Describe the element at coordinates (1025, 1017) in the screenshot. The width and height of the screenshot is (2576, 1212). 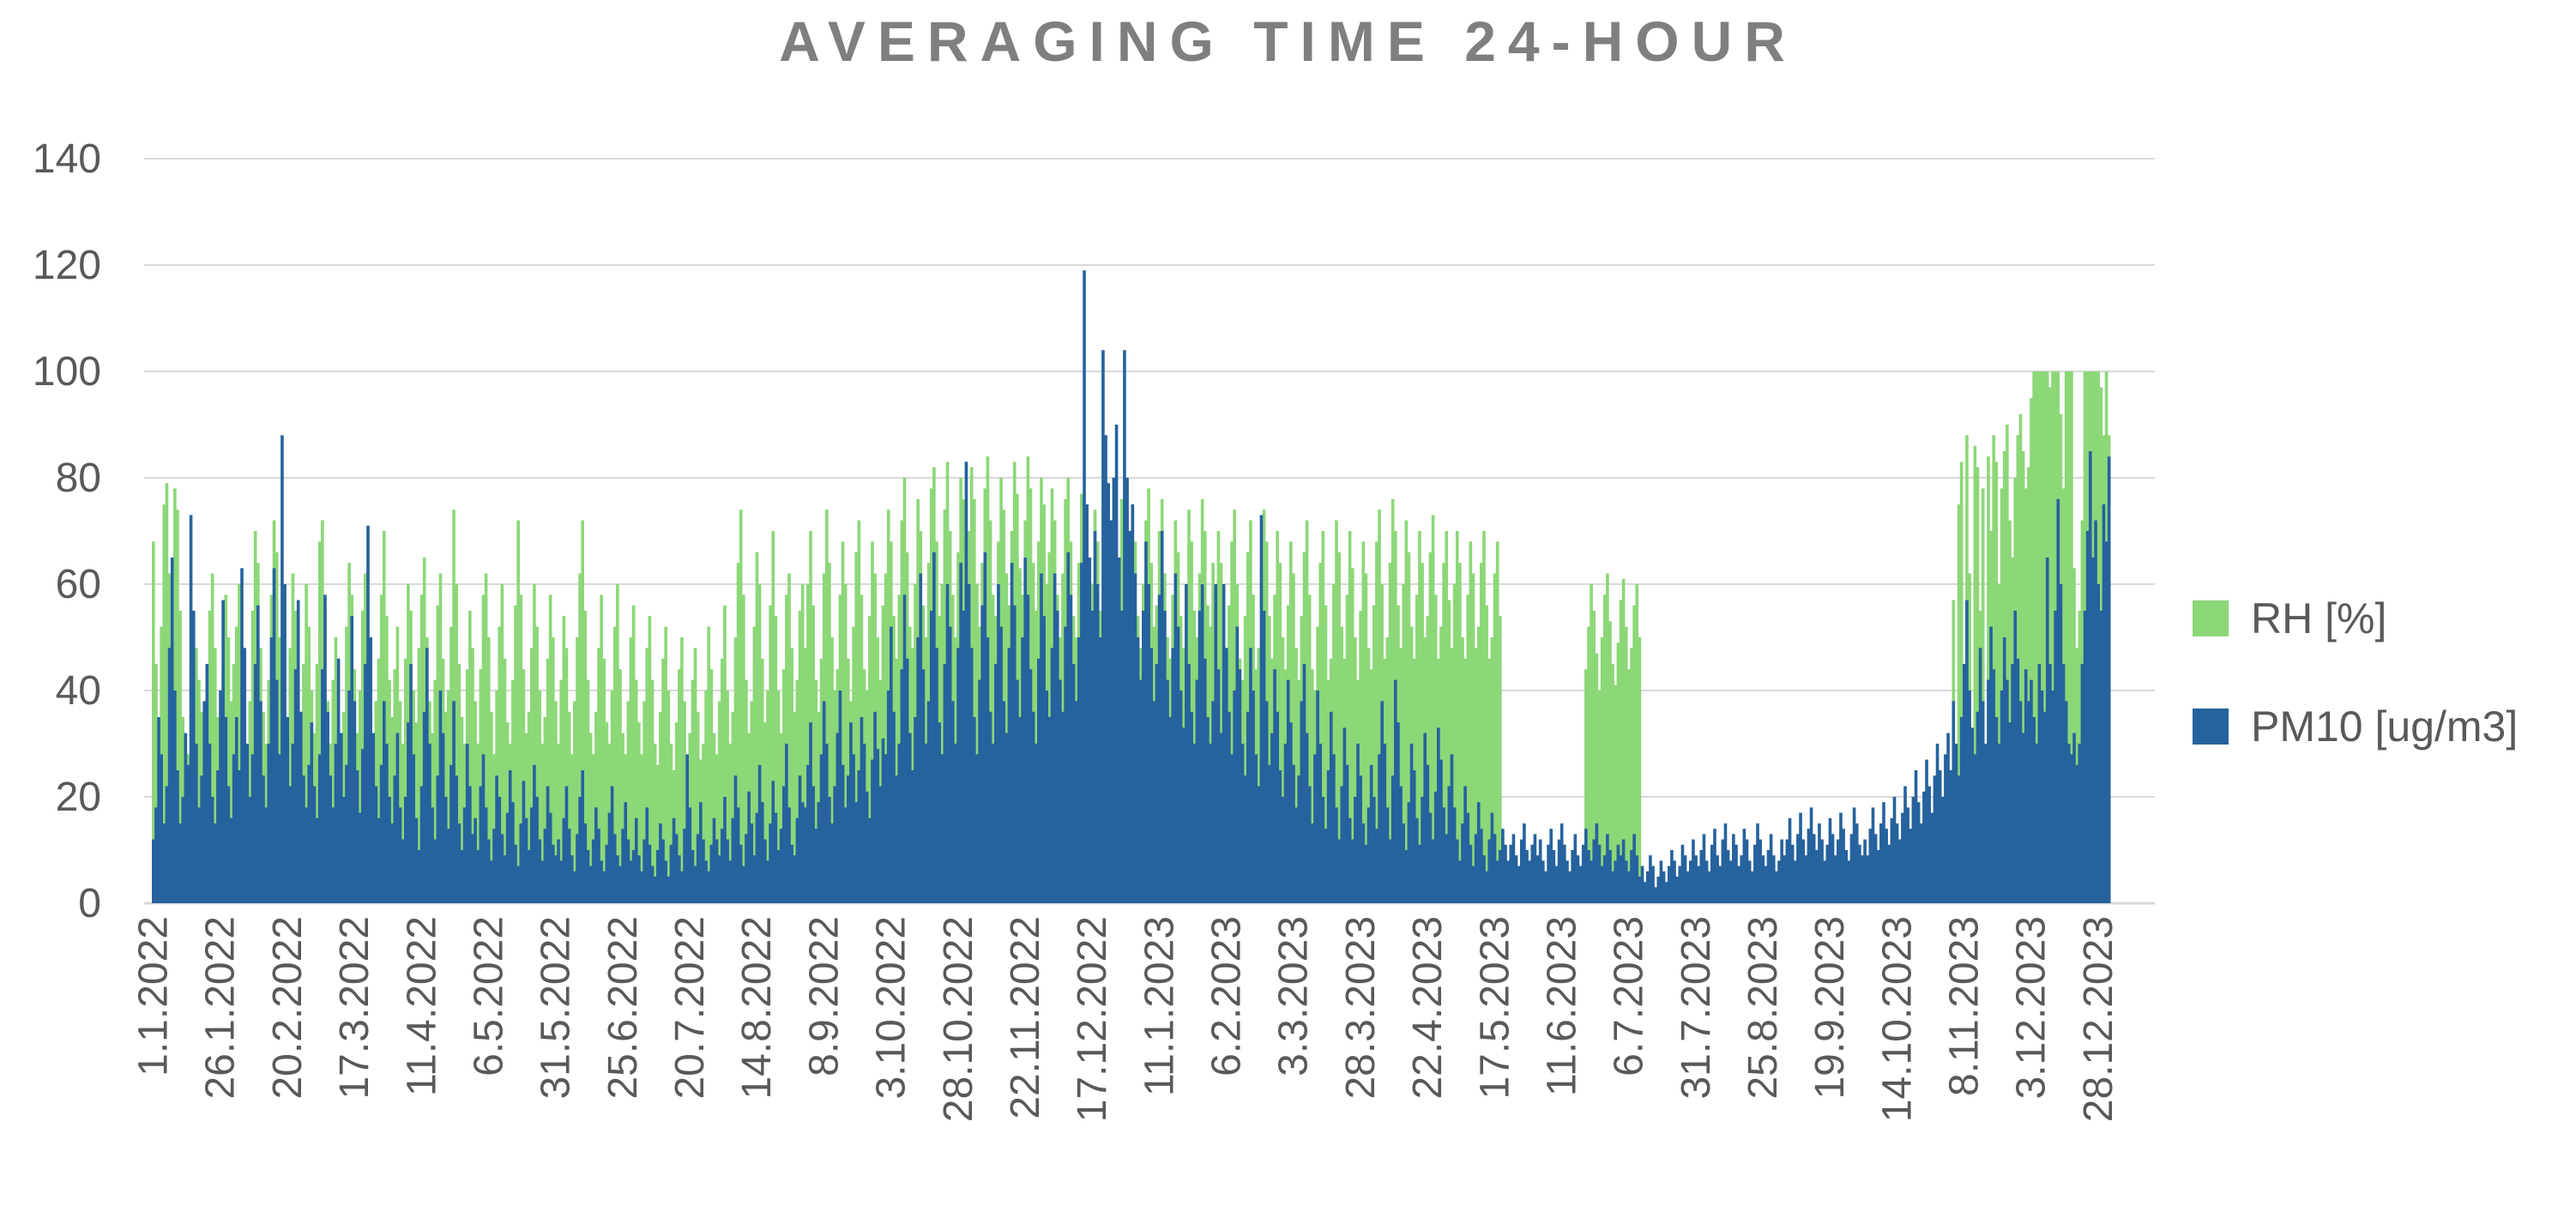
I see `x-tick-label: 22.11.2022` at that location.